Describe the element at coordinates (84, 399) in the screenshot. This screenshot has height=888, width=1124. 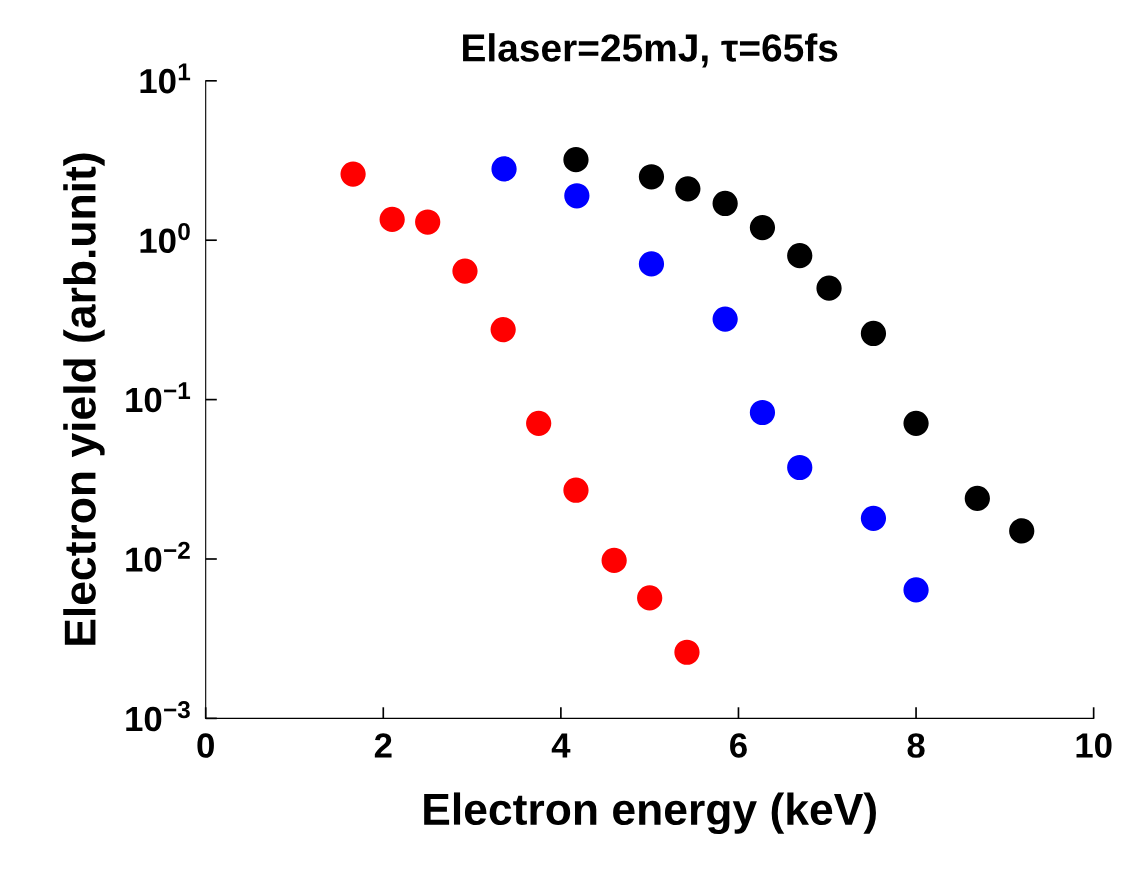
I see `y-axis-title: Electron yield (arb.unit)` at that location.